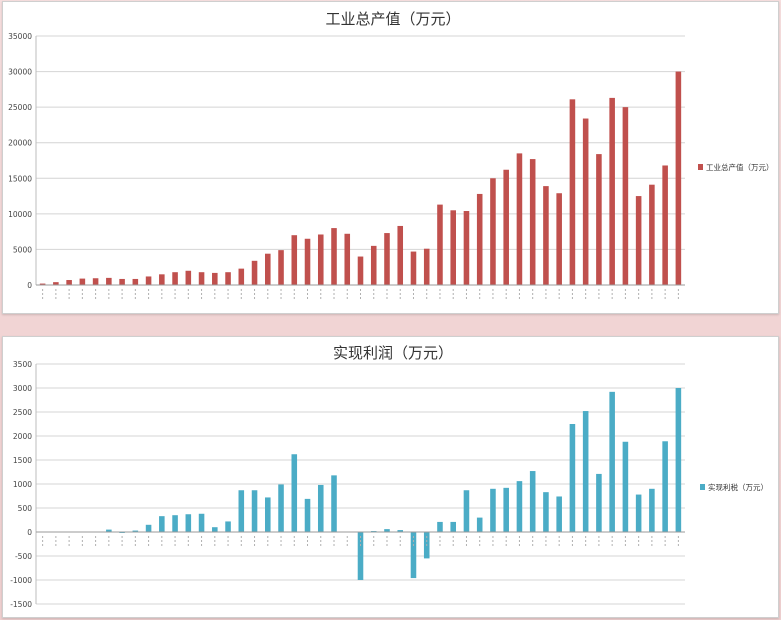 The width and height of the screenshot is (781, 620). Describe the element at coordinates (22, 436) in the screenshot. I see `y-tick-label: 2000` at that location.